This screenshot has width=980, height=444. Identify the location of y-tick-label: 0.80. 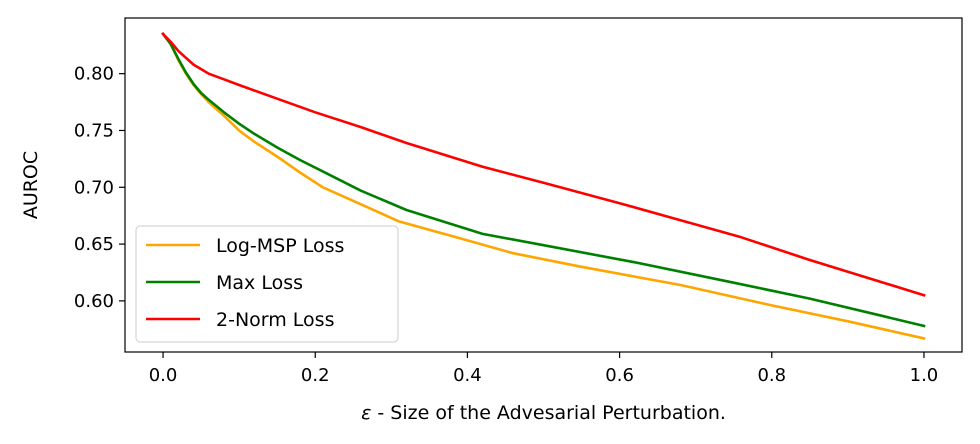
(94, 74).